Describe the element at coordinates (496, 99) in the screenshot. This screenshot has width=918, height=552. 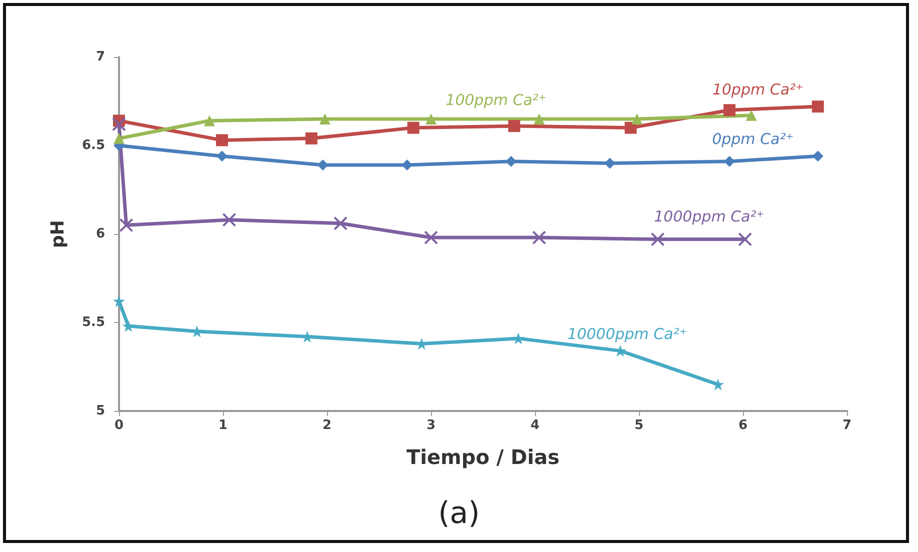
I see `series-label: 100ppm Ca²⁺` at that location.